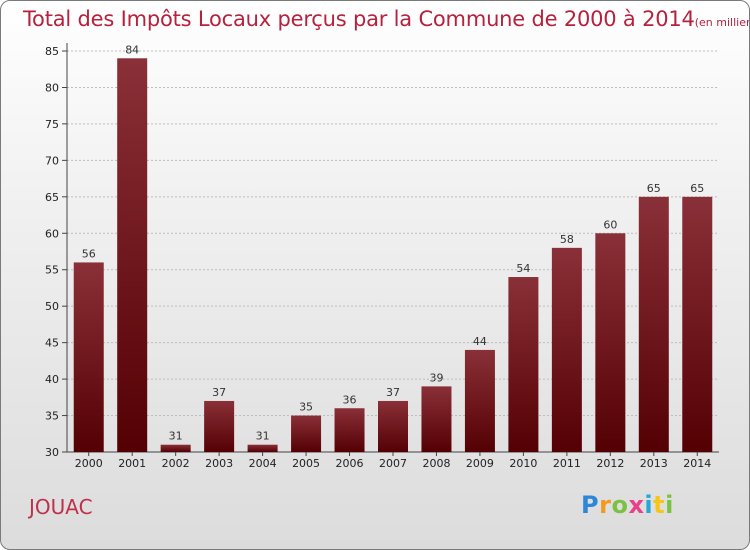 The image size is (750, 550). I want to click on y-tick-label: 30, so click(52, 452).